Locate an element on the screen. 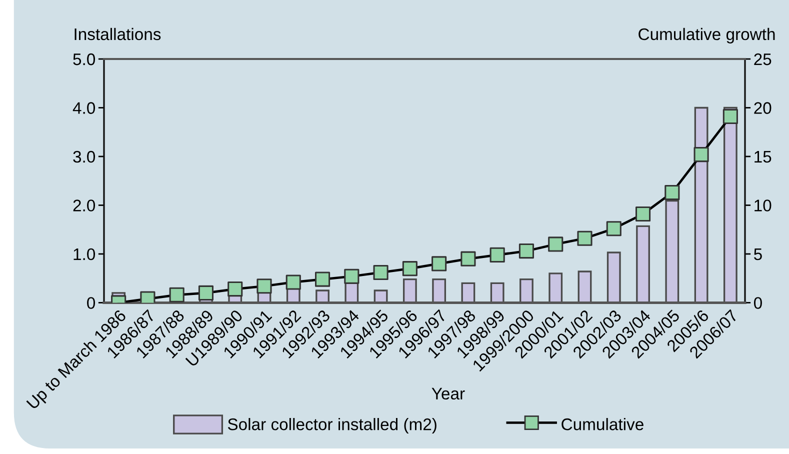  y-tick-label: 2.0 is located at coordinates (84, 206).